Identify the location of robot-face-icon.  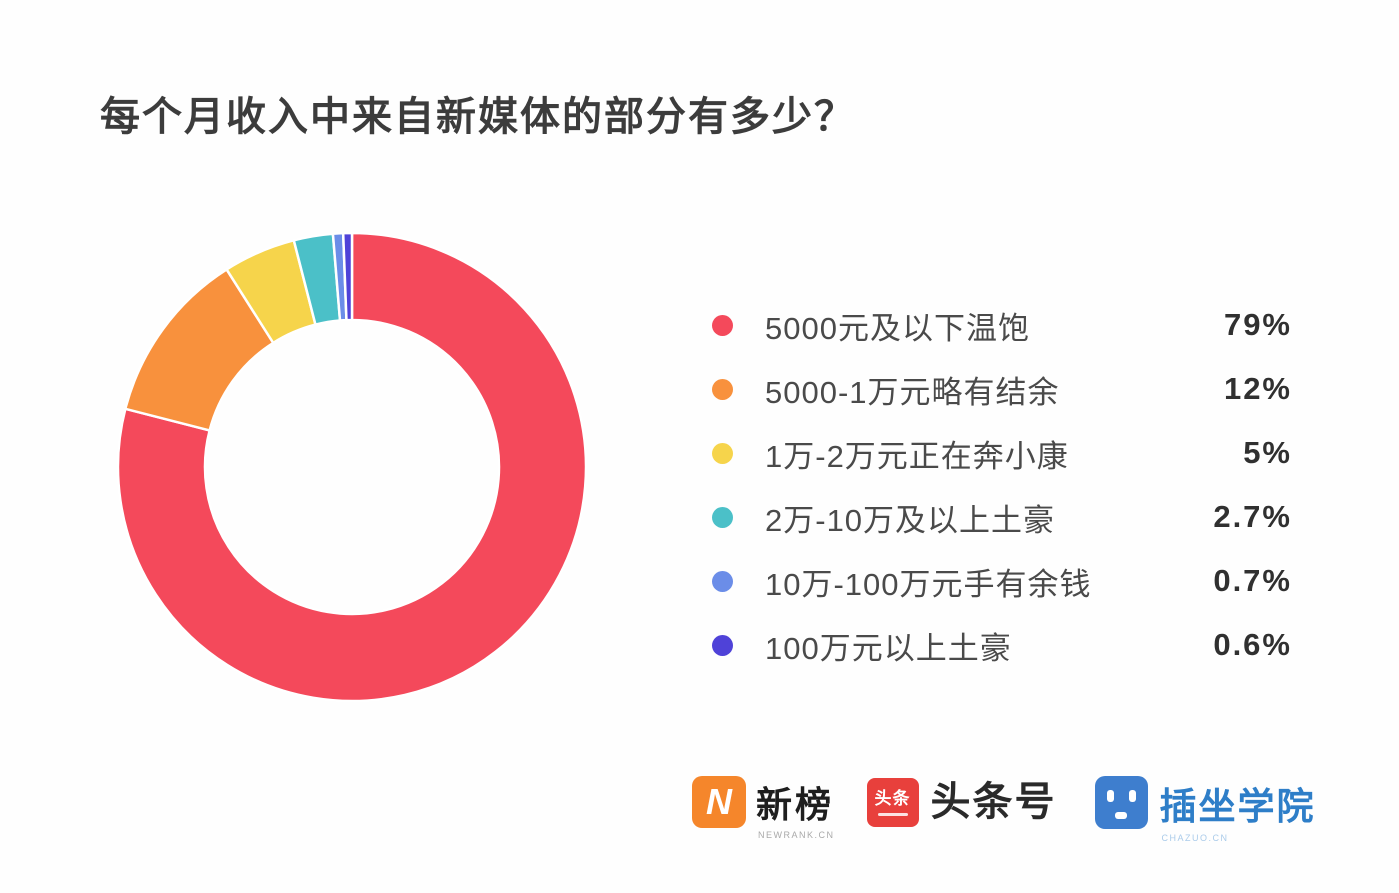
(1121, 802).